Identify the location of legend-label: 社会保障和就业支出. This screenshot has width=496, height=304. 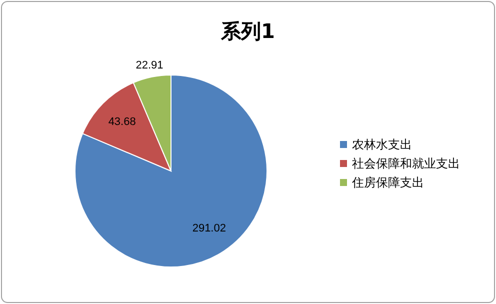
(406, 163).